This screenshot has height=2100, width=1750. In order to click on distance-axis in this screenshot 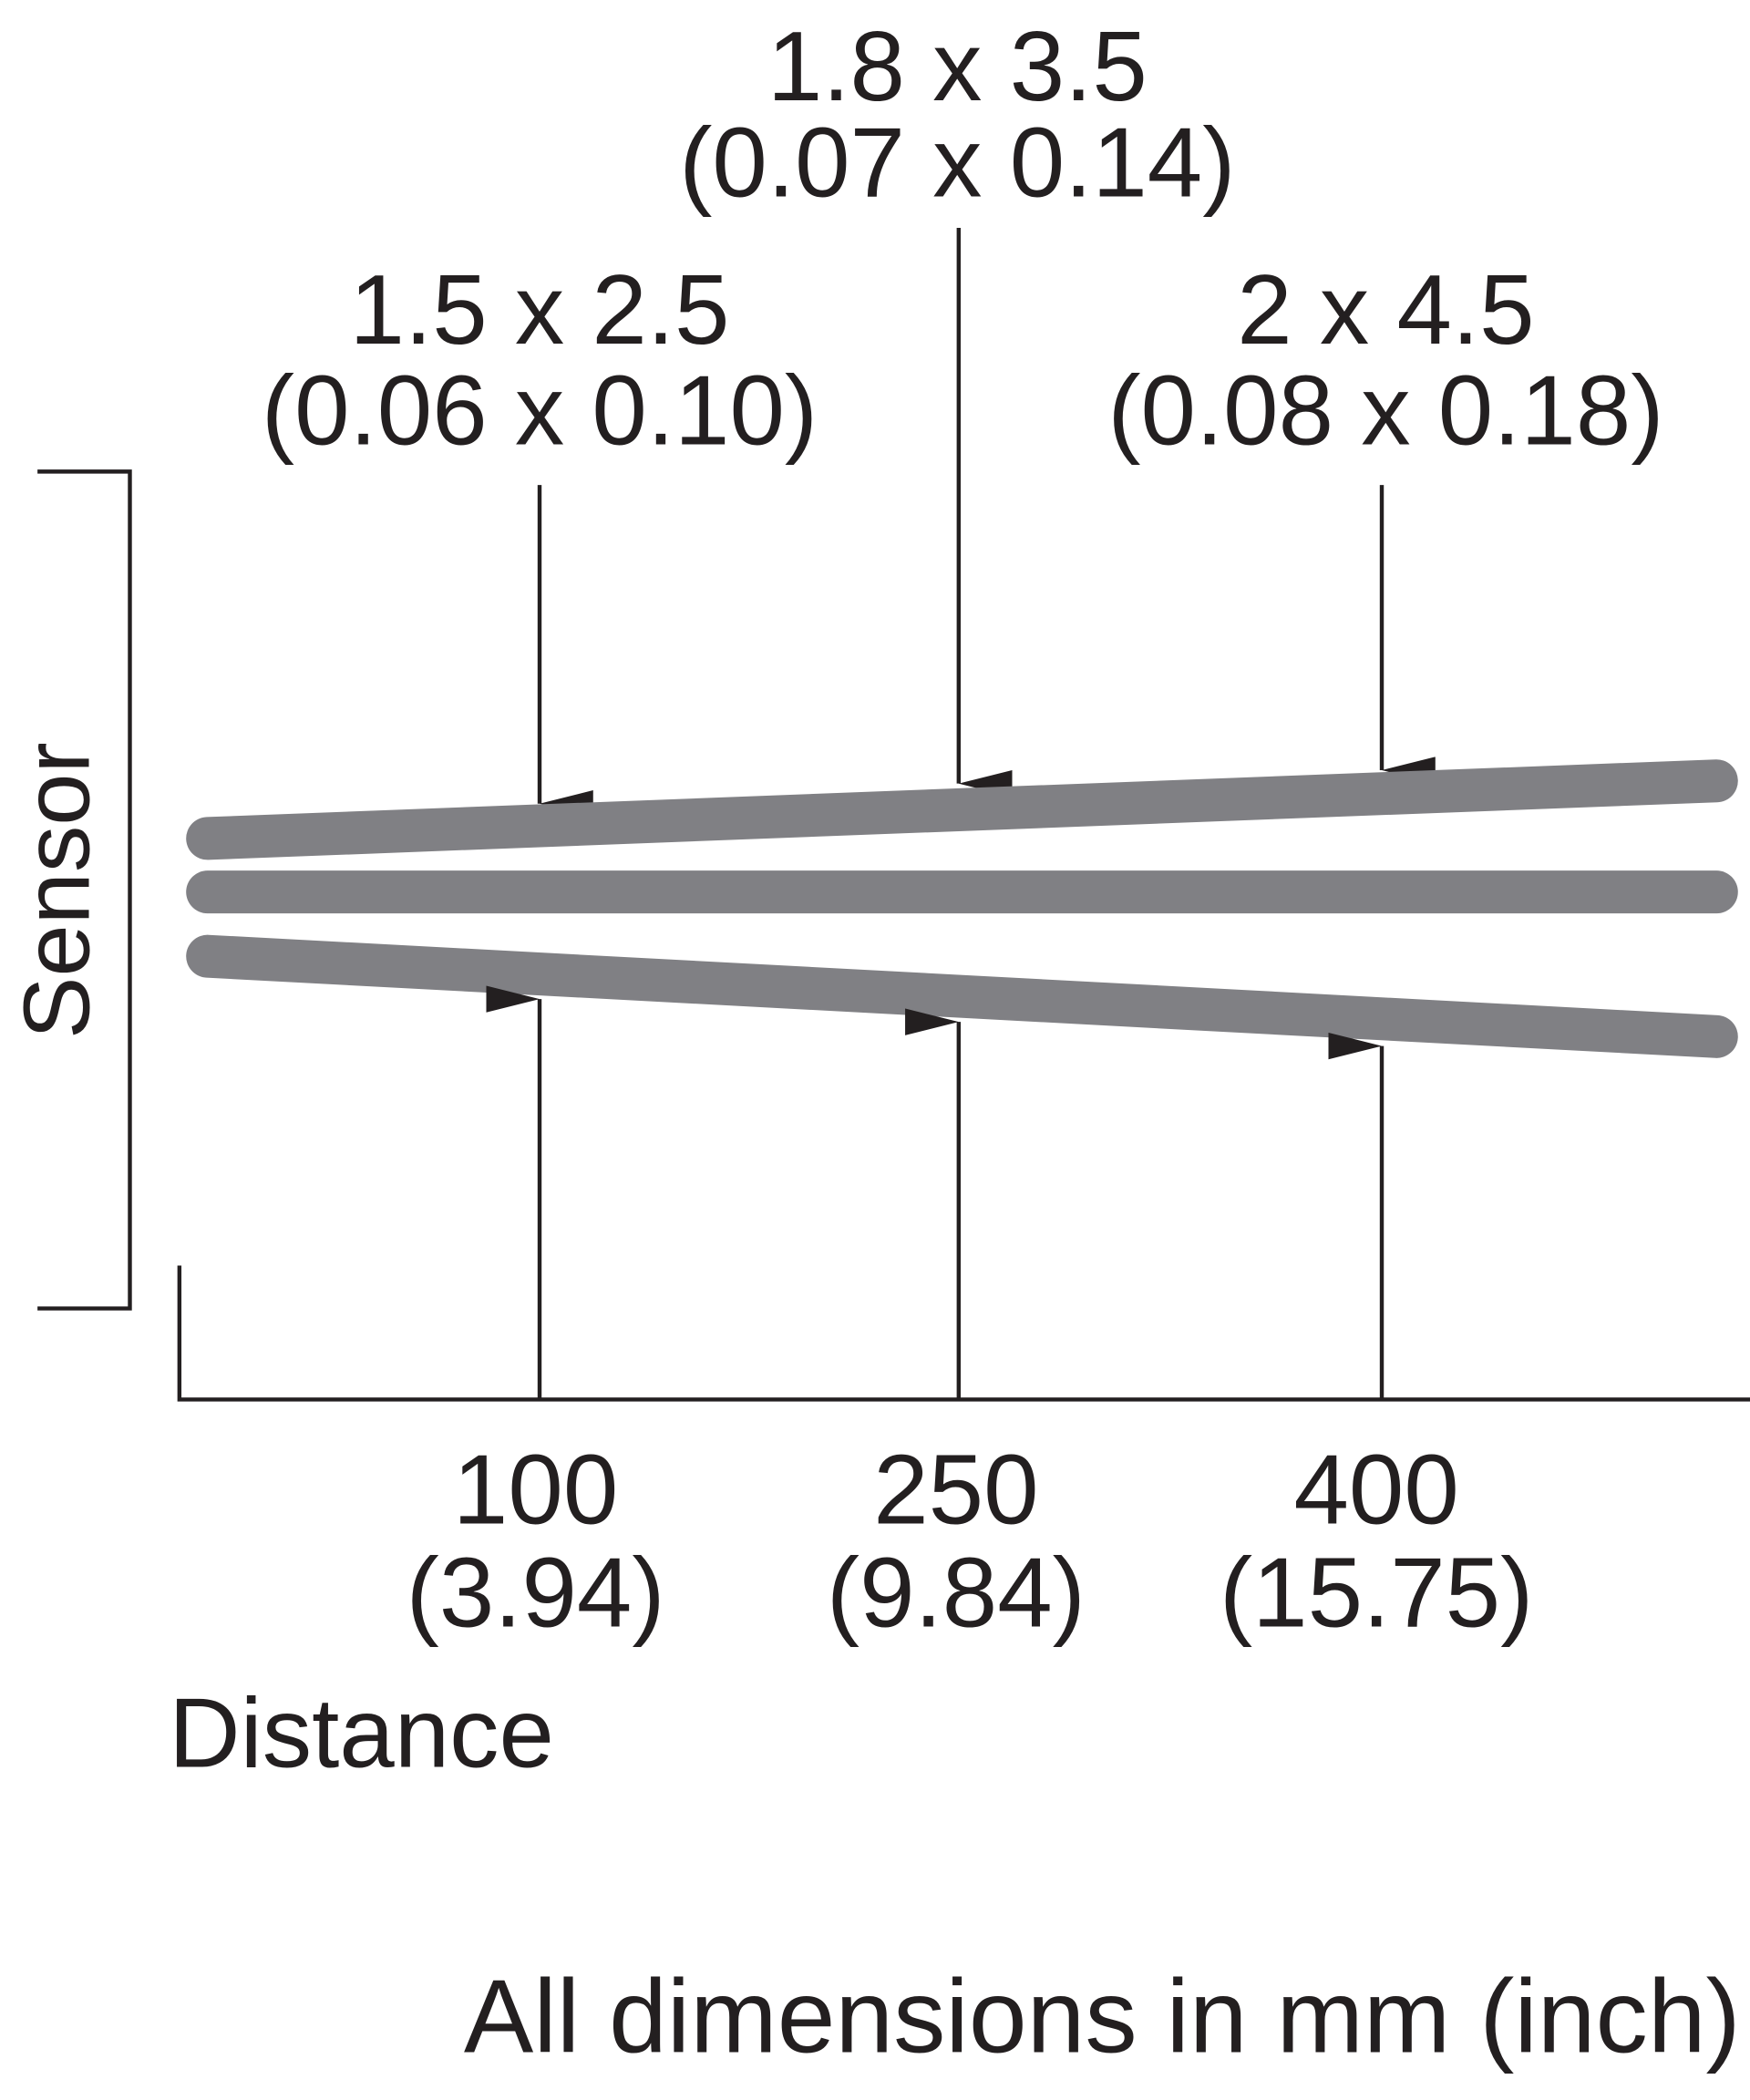, I will do `click(964, 1333)`.